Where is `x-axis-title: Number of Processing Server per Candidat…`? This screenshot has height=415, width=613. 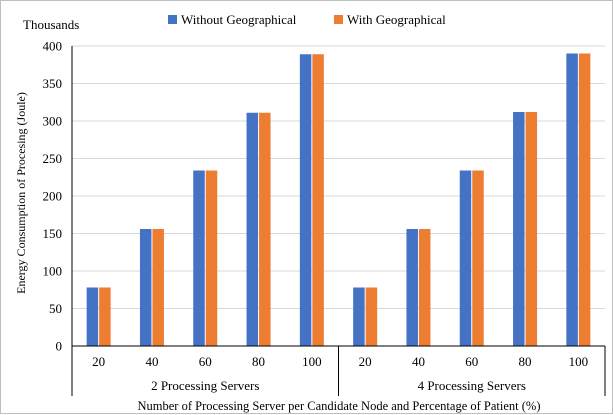 x-axis-title: Number of Processing Server per Candidat… is located at coordinates (339, 406).